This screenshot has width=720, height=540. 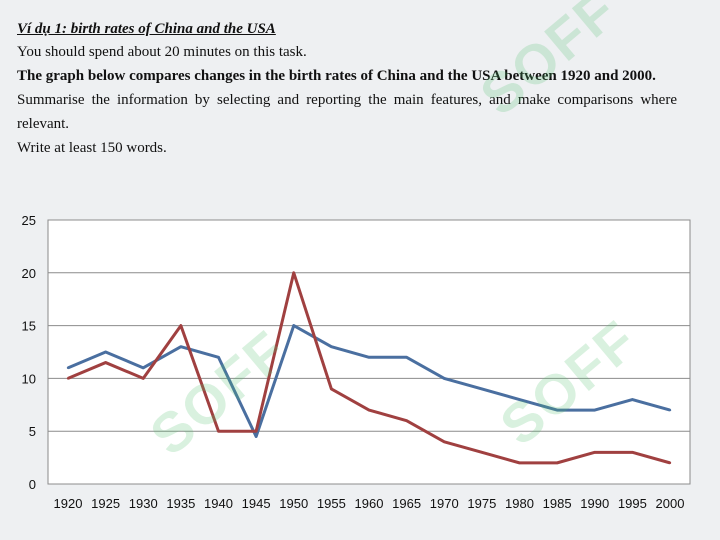 What do you see at coordinates (218, 503) in the screenshot?
I see `x-tick-label: 1940` at bounding box center [218, 503].